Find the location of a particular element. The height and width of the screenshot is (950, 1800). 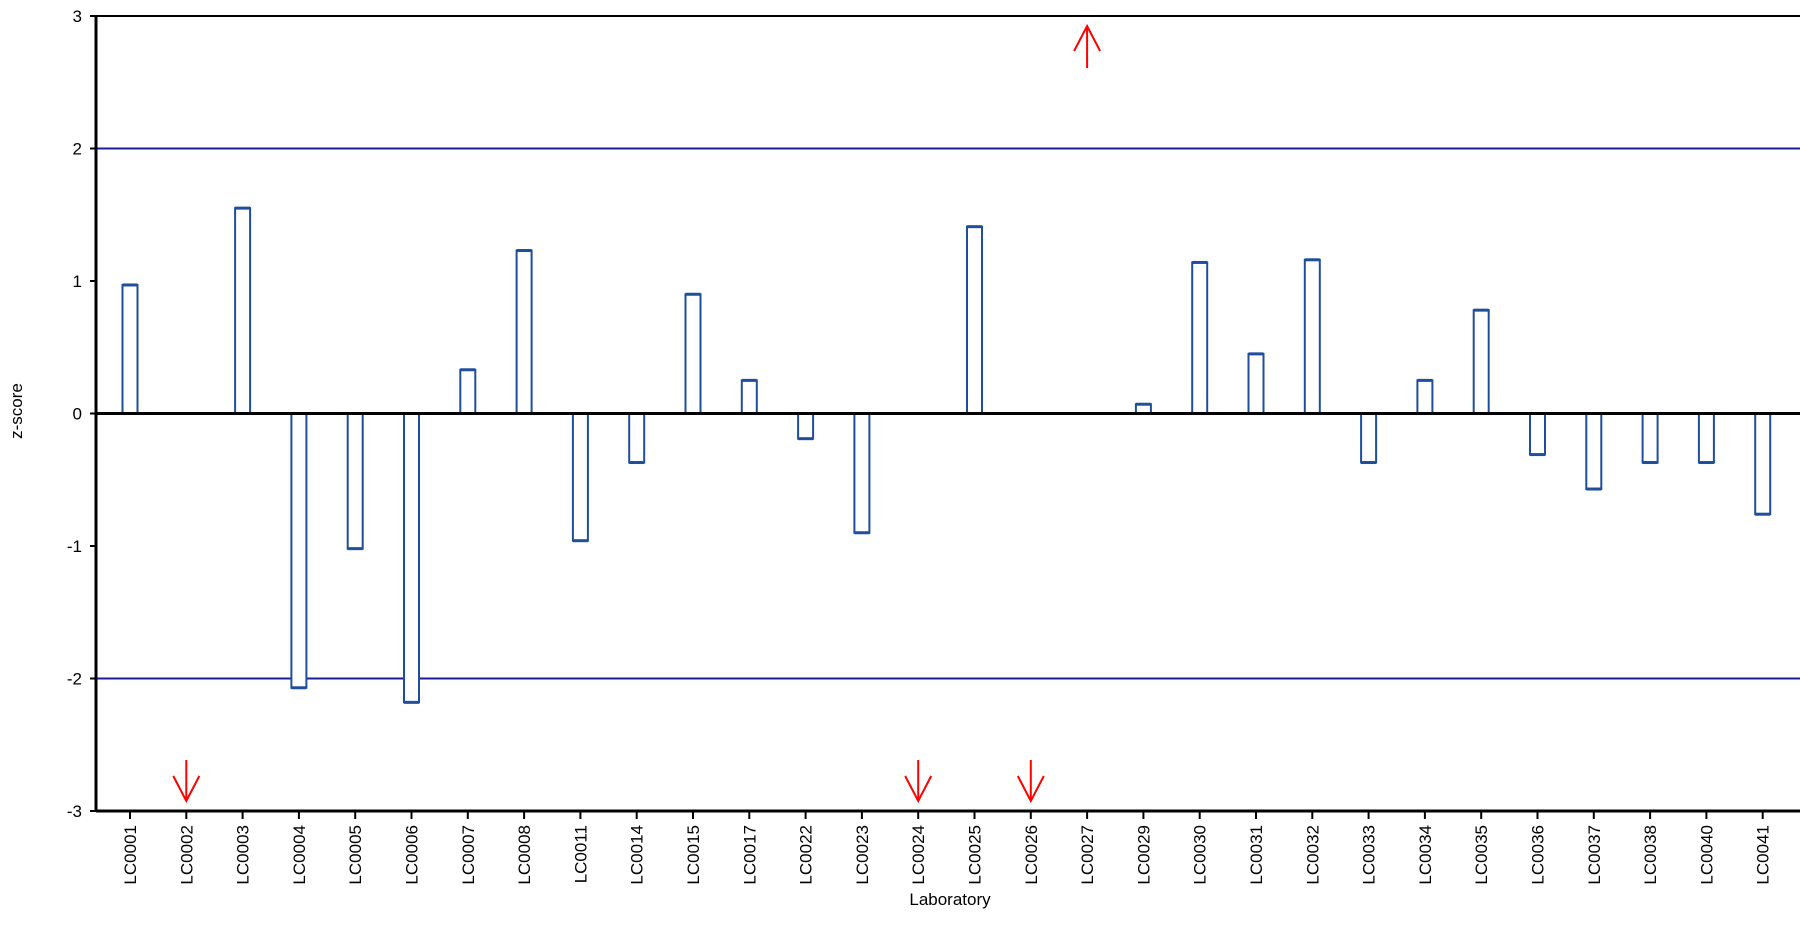

y-tick-label: -3 is located at coordinates (74, 811).